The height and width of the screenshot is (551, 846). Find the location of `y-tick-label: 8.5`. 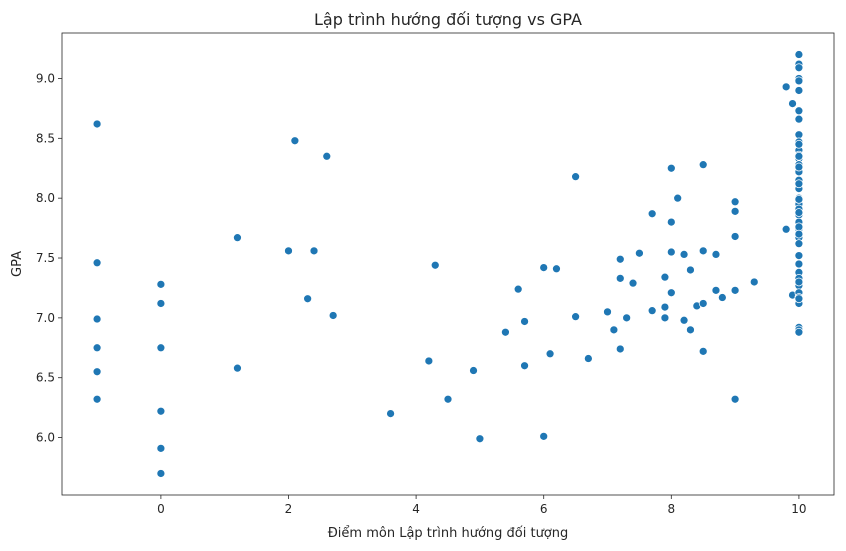

y-tick-label: 8.5 is located at coordinates (45, 138).